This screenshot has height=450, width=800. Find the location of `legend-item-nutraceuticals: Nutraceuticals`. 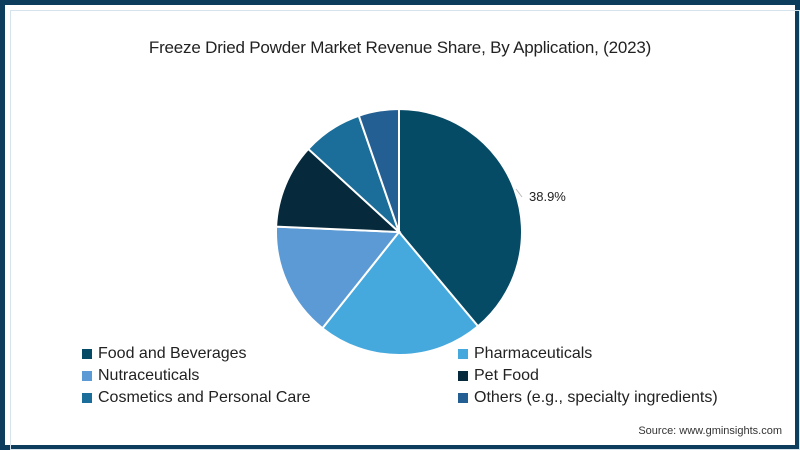

legend-item-nutraceuticals: Nutraceuticals is located at coordinates (140, 376).